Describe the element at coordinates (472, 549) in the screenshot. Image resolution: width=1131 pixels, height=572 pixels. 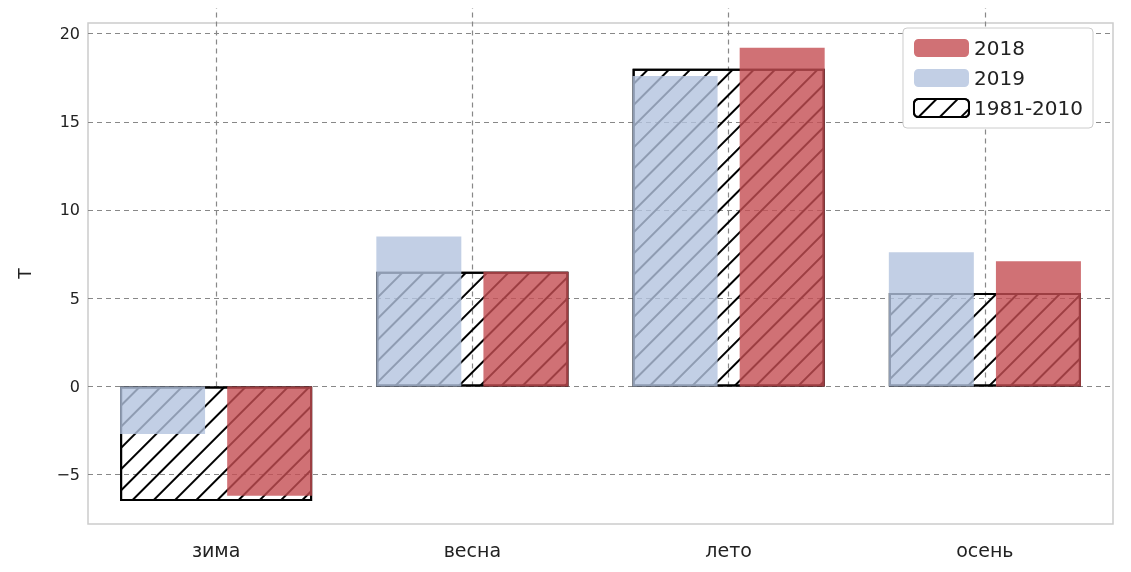
I see `x-tick-label: весна` at that location.